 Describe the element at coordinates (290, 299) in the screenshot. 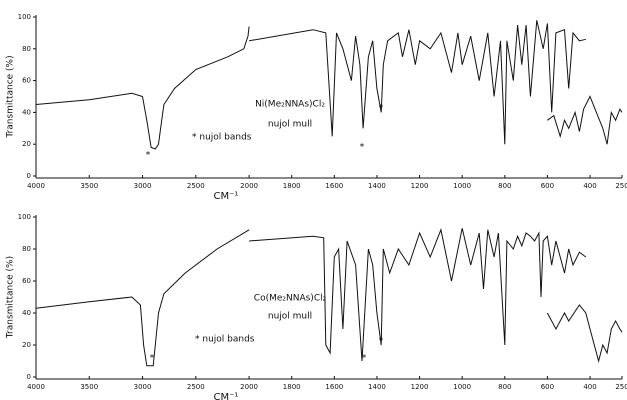

I see `annotation: Co(Me₂NNAs)Cl₂` at that location.